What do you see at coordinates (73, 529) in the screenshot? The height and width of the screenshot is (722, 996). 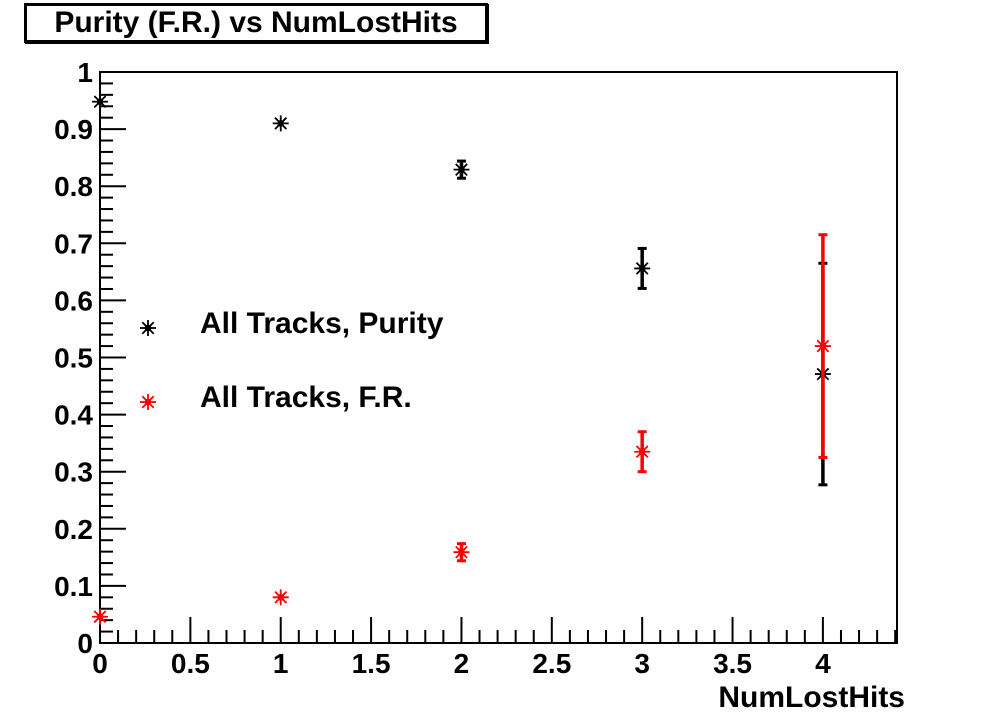 I see `y-tick-label: 0.2` at bounding box center [73, 529].